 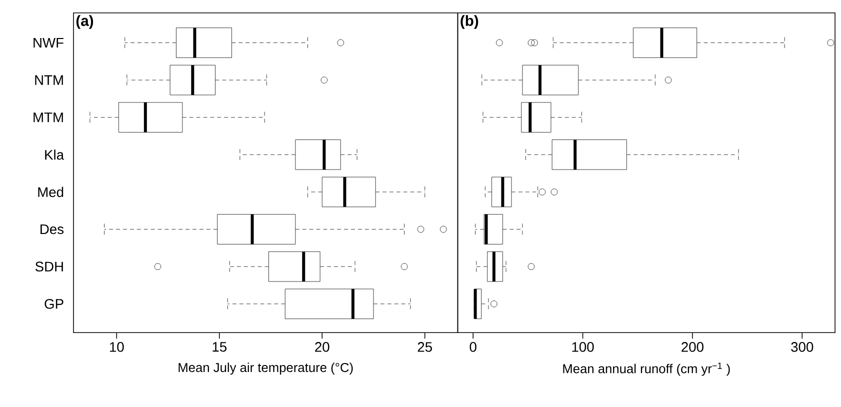 What do you see at coordinates (48, 117) in the screenshot?
I see `y-tick-label: MTM` at bounding box center [48, 117].